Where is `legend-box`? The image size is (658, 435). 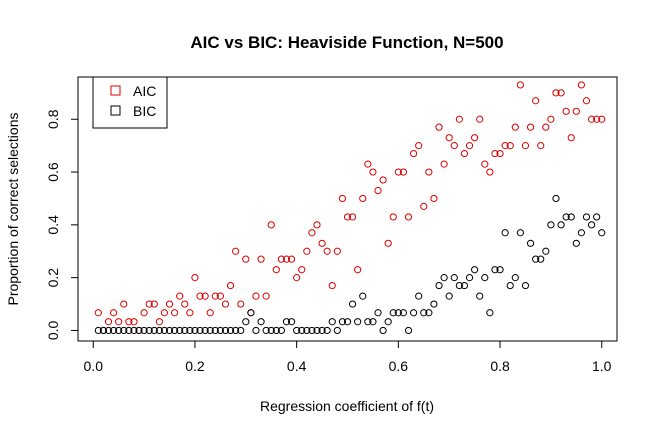 legend-box is located at coordinates (130, 102).